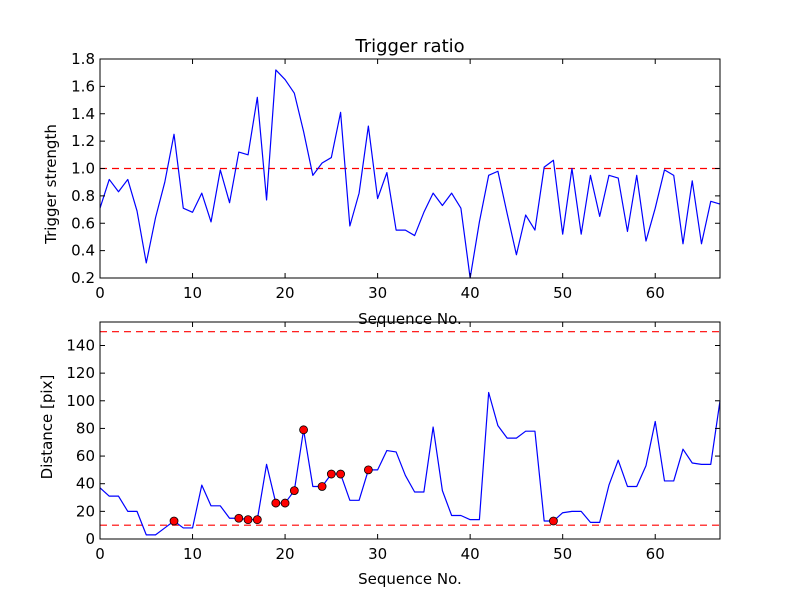  What do you see at coordinates (83, 86) in the screenshot?
I see `top-y-tick-label: 1.6` at bounding box center [83, 86].